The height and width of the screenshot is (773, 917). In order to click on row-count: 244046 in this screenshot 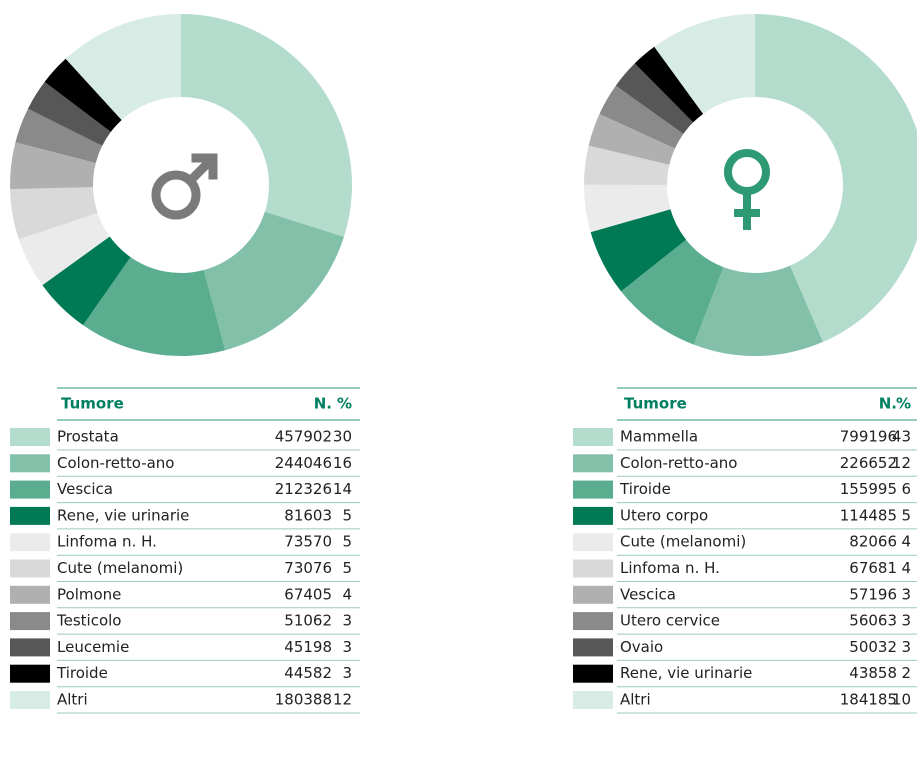, I will do `click(303, 463)`.